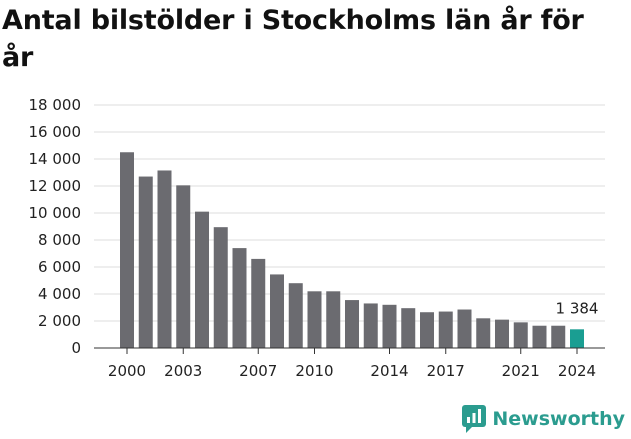  I want to click on bar-2019, so click(483, 333).